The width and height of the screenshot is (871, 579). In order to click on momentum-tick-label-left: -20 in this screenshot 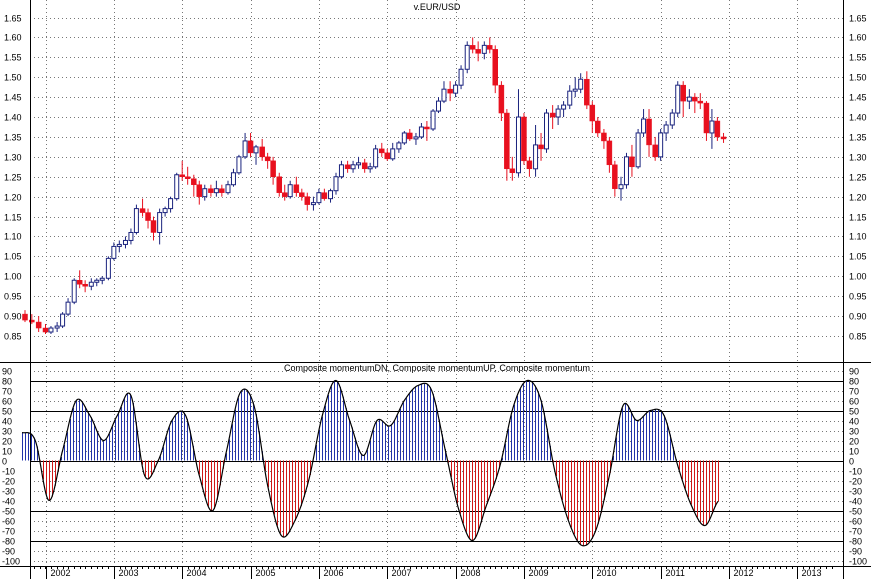, I will do `click(8, 482)`.